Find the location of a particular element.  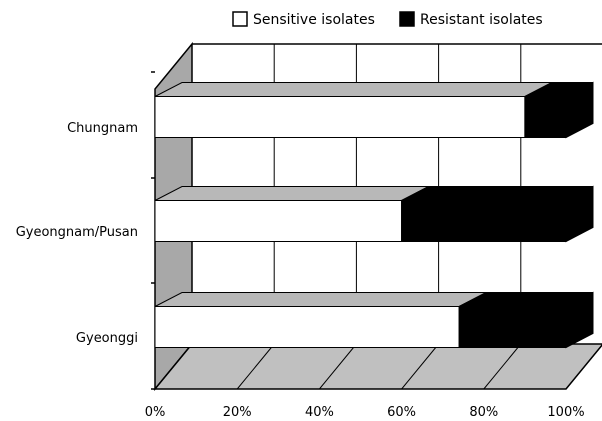

axes is located at coordinates (153, 230).